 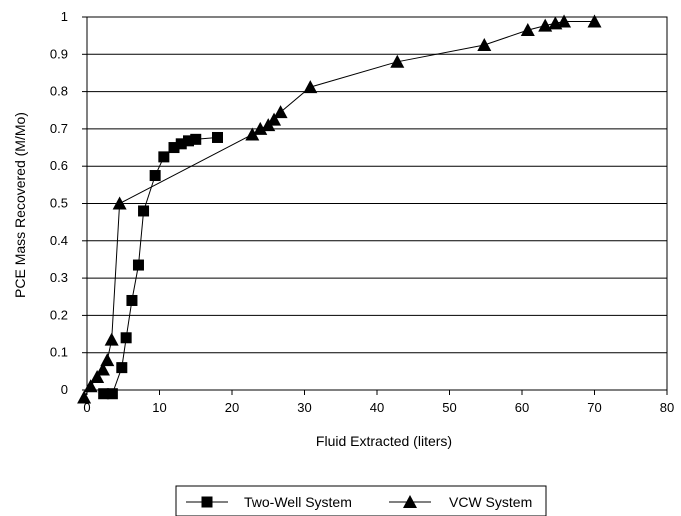 I want to click on y-tick-label: 0, so click(x=64, y=389).